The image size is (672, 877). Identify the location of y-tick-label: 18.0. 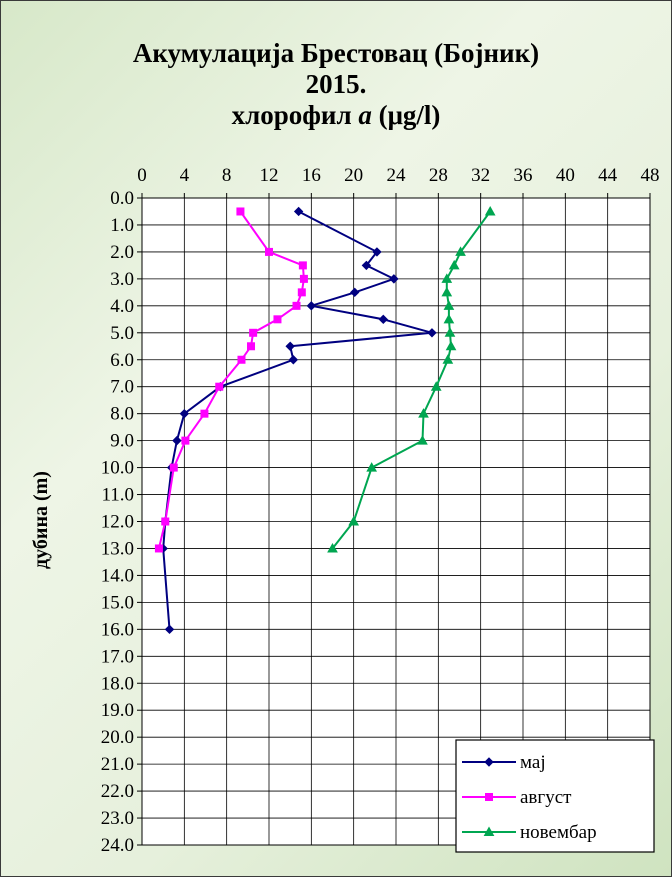
(117, 683).